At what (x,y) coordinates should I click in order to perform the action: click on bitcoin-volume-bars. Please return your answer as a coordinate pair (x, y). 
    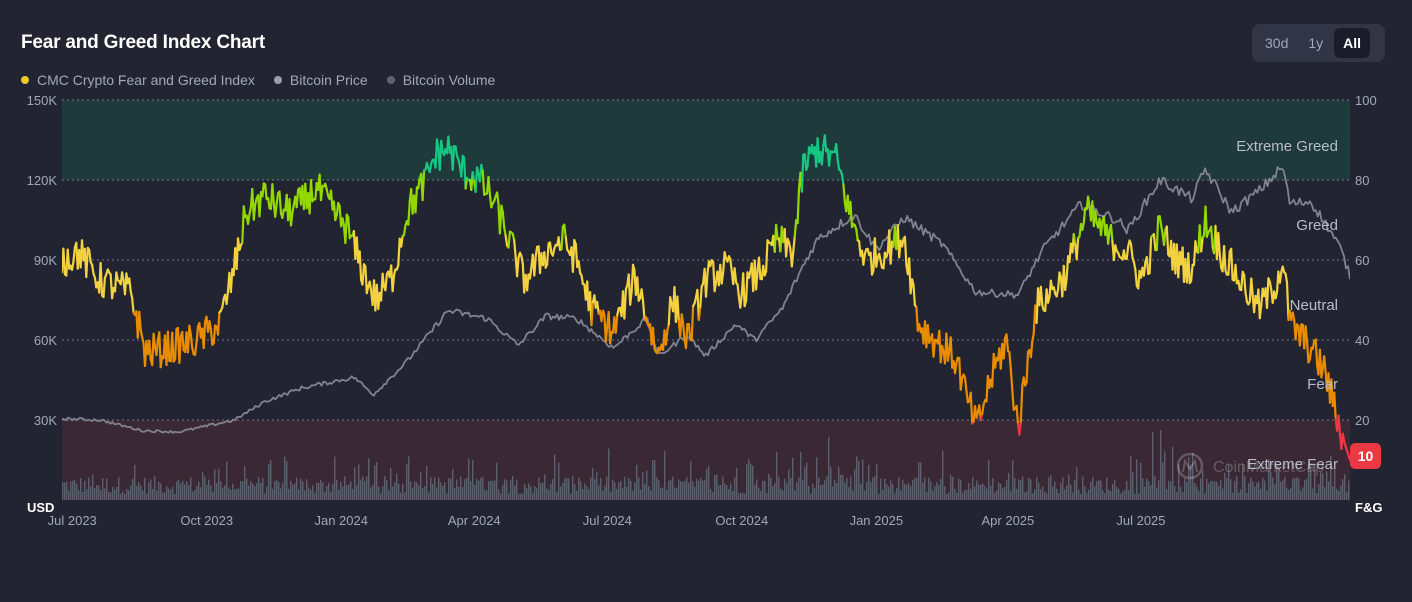
    Looking at the image, I should click on (706, 465).